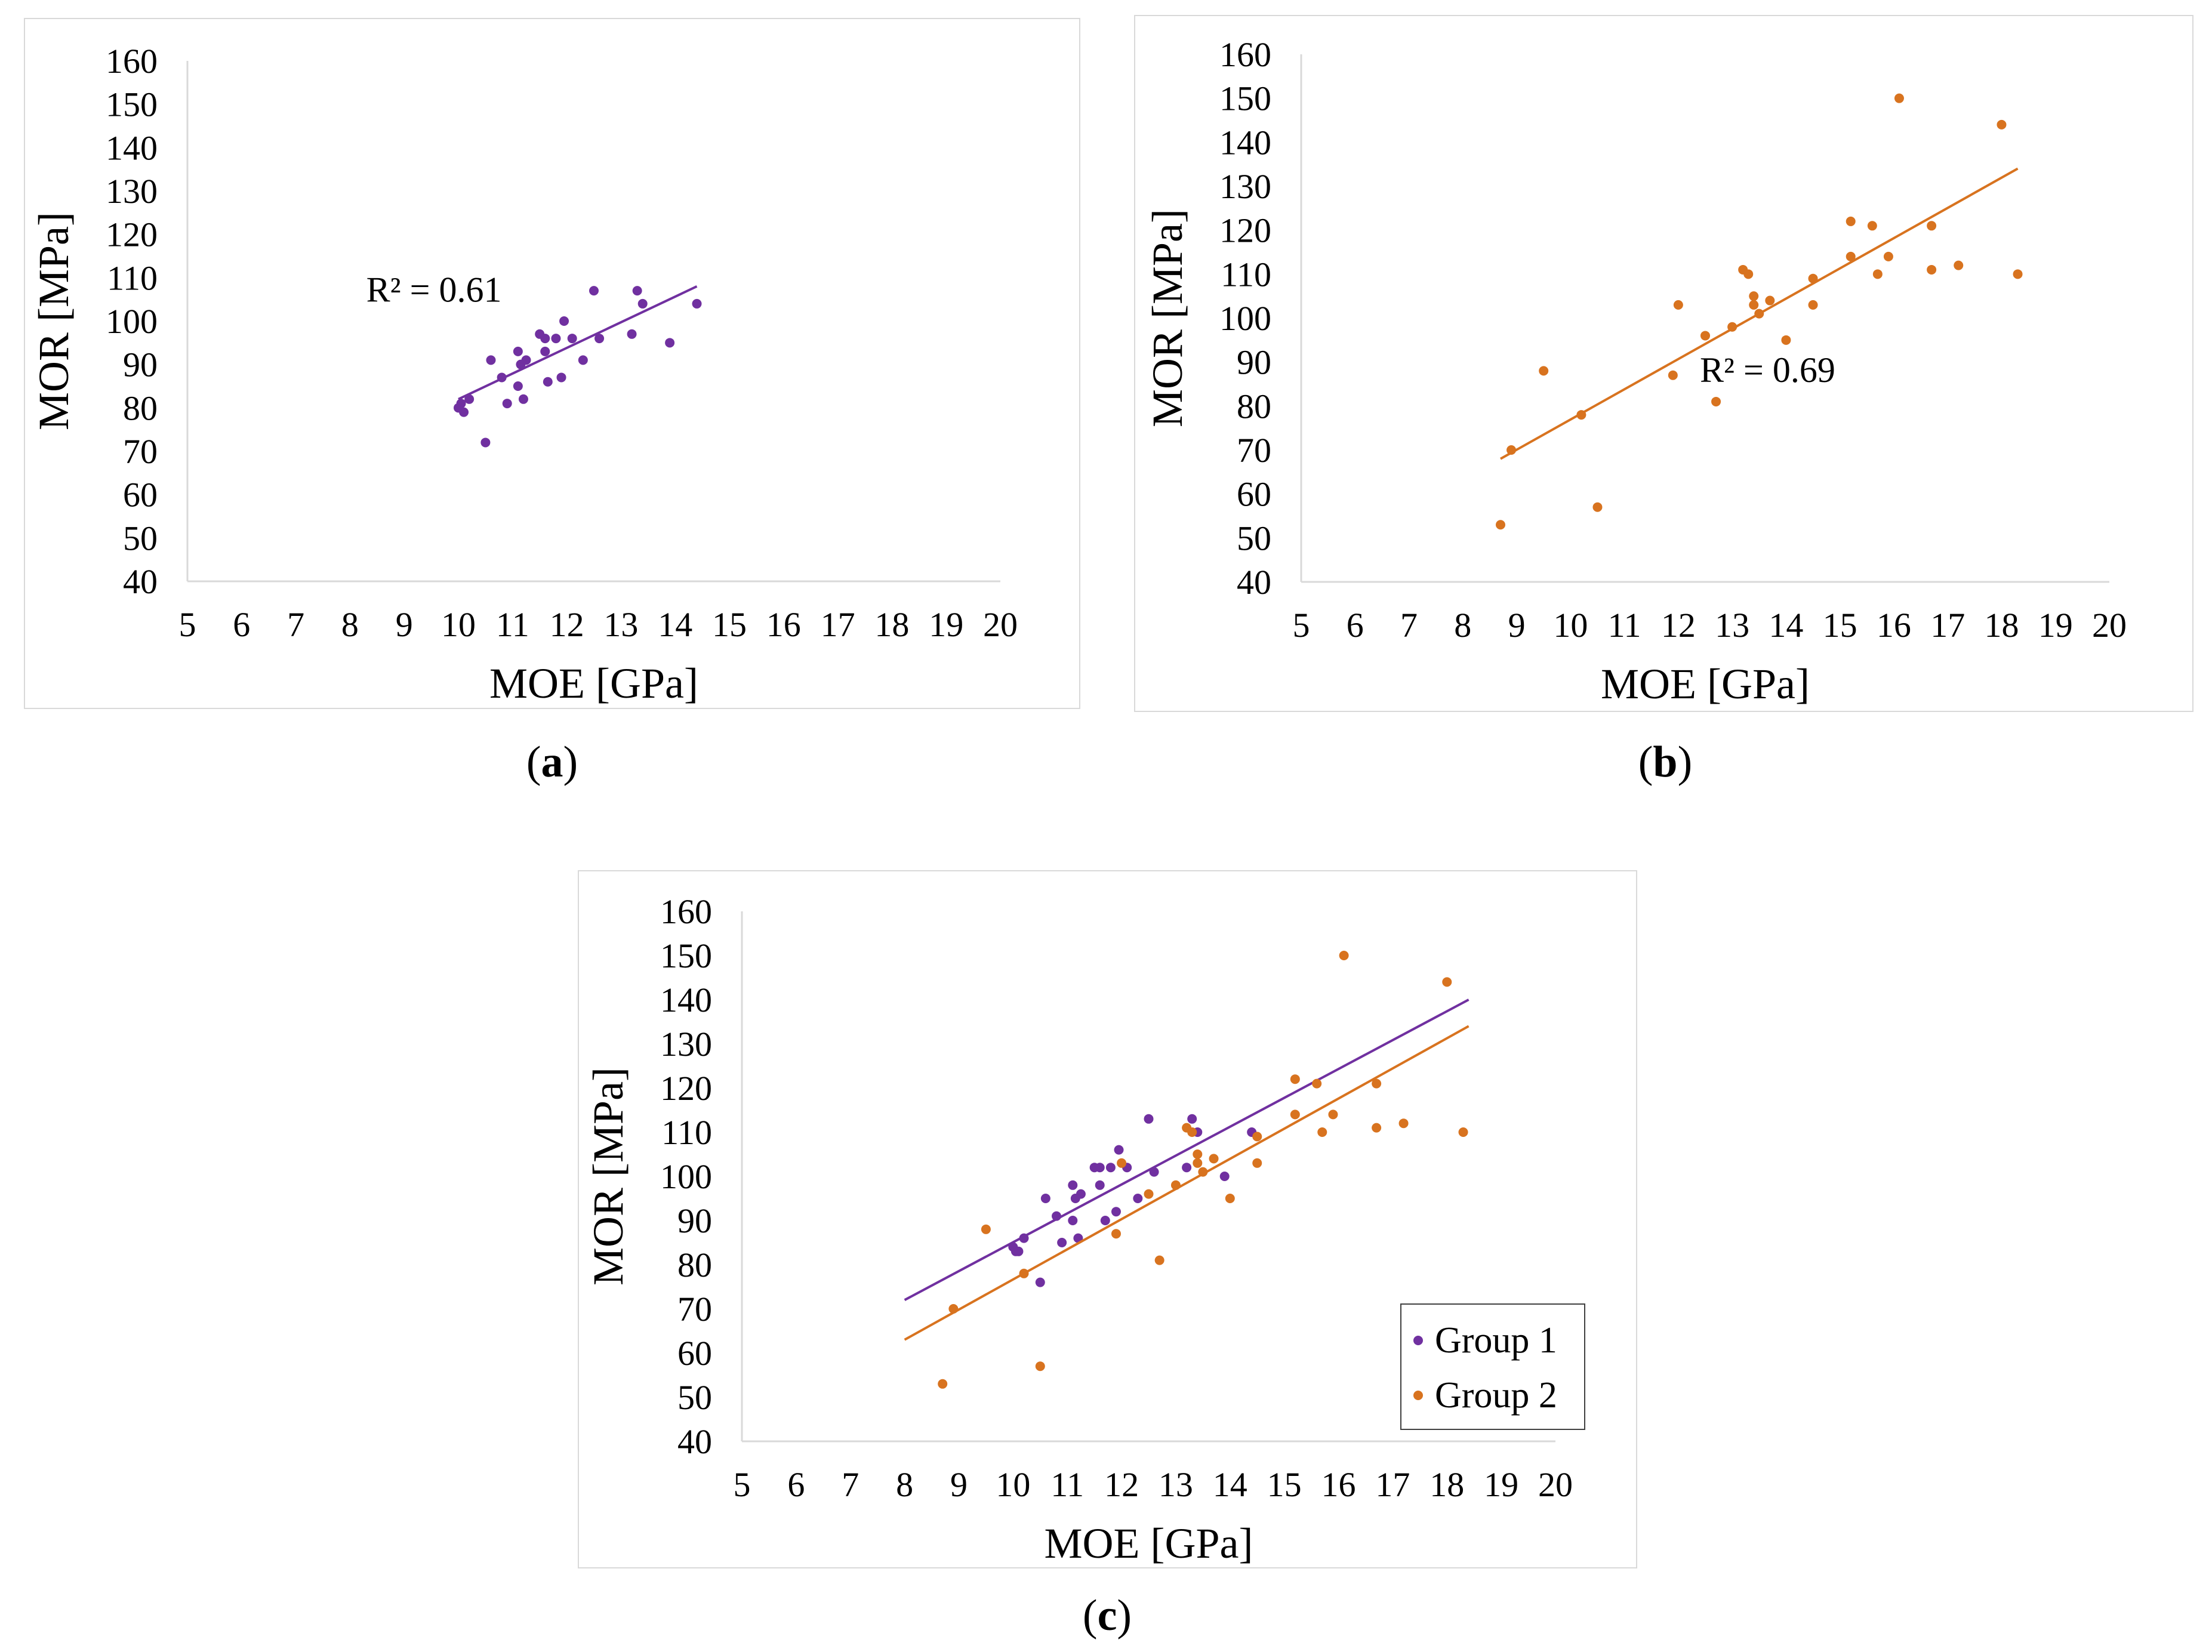 This screenshot has height=1652, width=2212. I want to click on y-tick-label: 110, so click(1246, 274).